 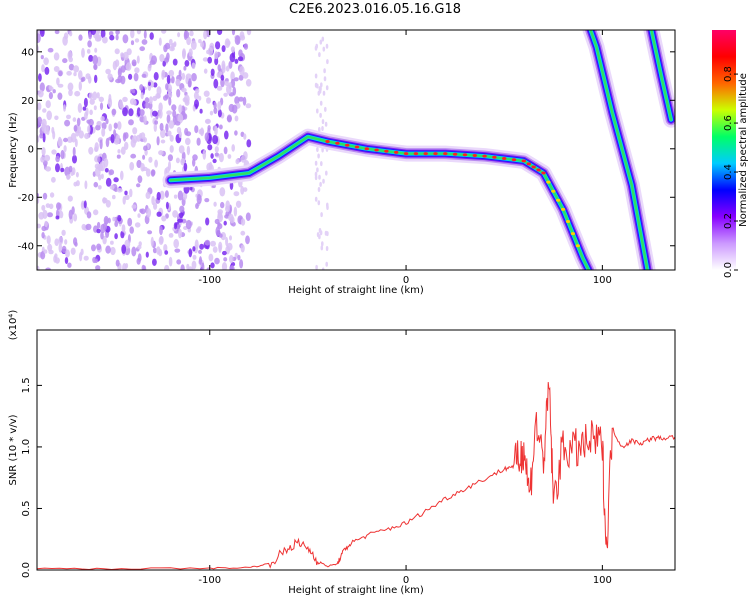 I want to click on colorbar-tick-label: 0.0, so click(x=728, y=270).